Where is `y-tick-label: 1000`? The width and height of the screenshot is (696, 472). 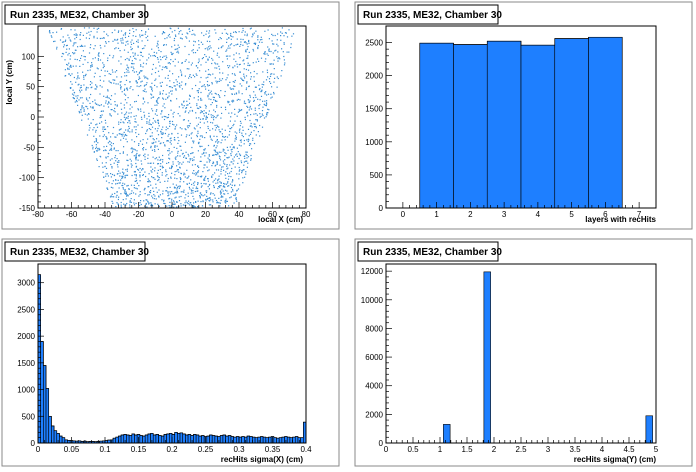
y-tick-label: 1000 is located at coordinates (374, 142).